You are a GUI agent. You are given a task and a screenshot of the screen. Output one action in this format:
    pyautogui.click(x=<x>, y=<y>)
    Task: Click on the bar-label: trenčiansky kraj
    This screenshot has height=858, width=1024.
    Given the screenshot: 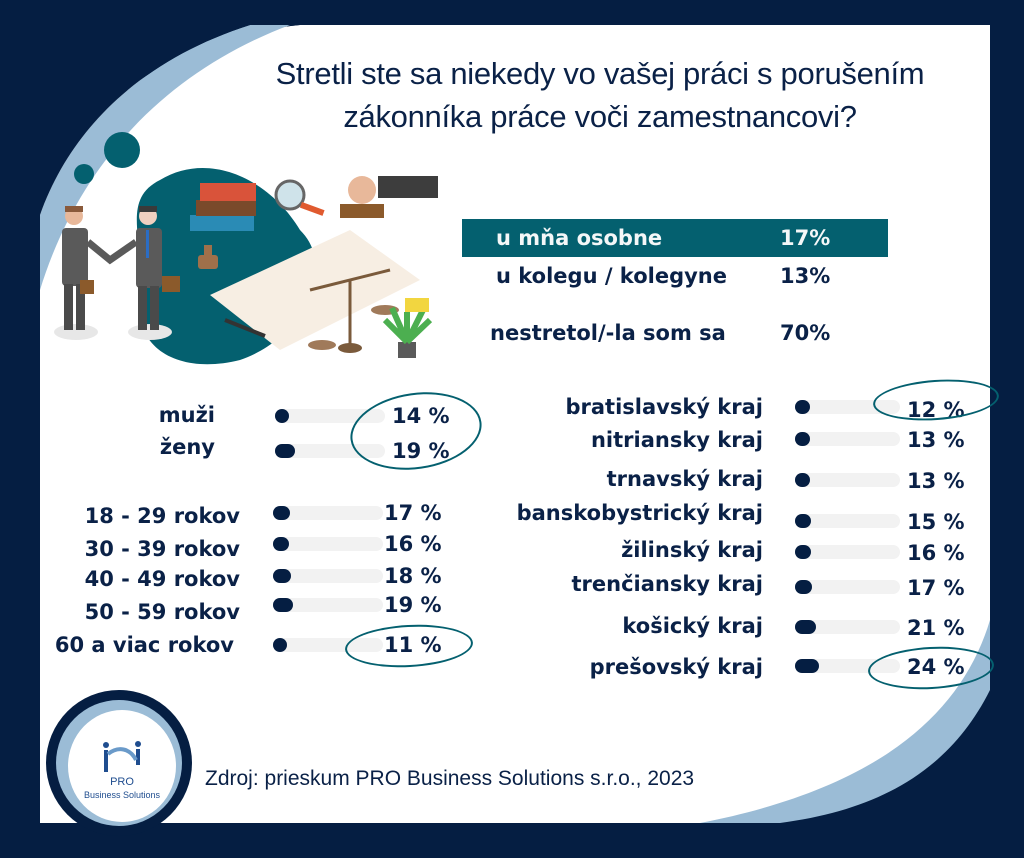 What is the action you would take?
    pyautogui.click(x=667, y=584)
    